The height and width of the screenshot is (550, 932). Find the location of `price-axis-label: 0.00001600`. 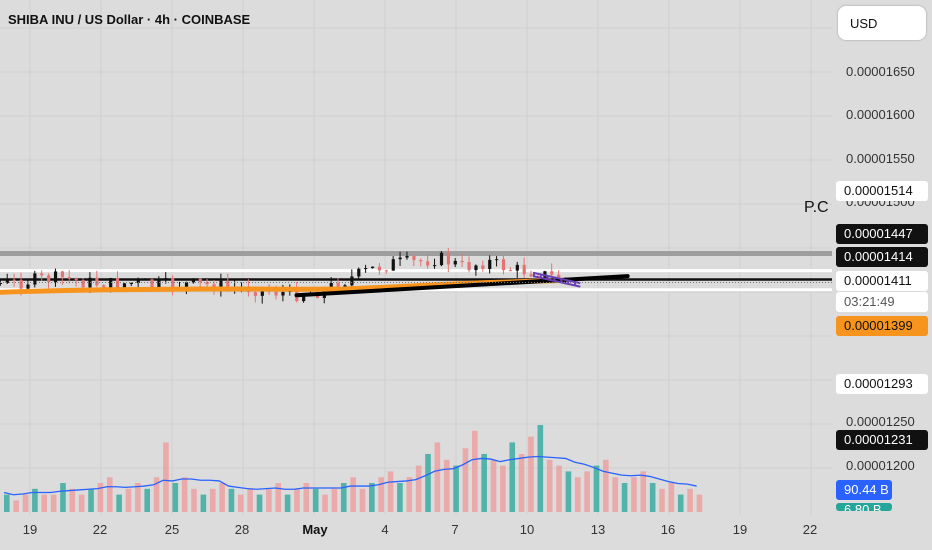

price-axis-label: 0.00001600 is located at coordinates (880, 114).